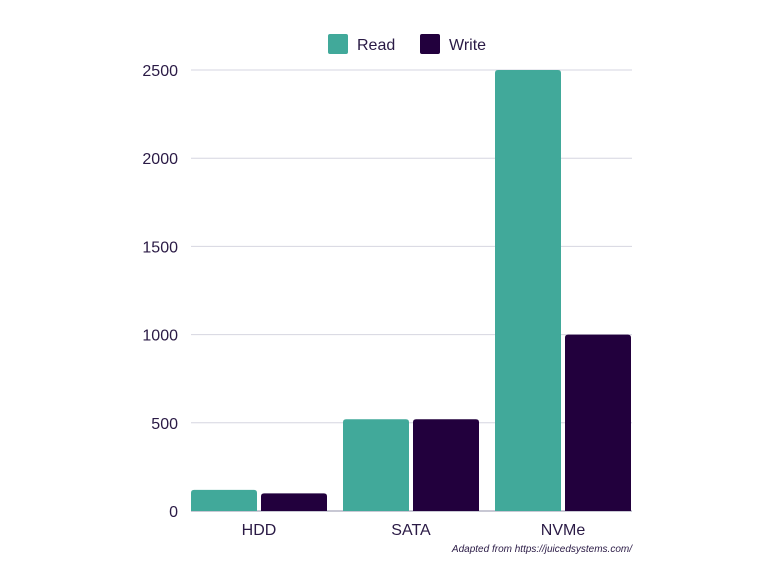  I want to click on y-tick-label: 1000, so click(160, 336).